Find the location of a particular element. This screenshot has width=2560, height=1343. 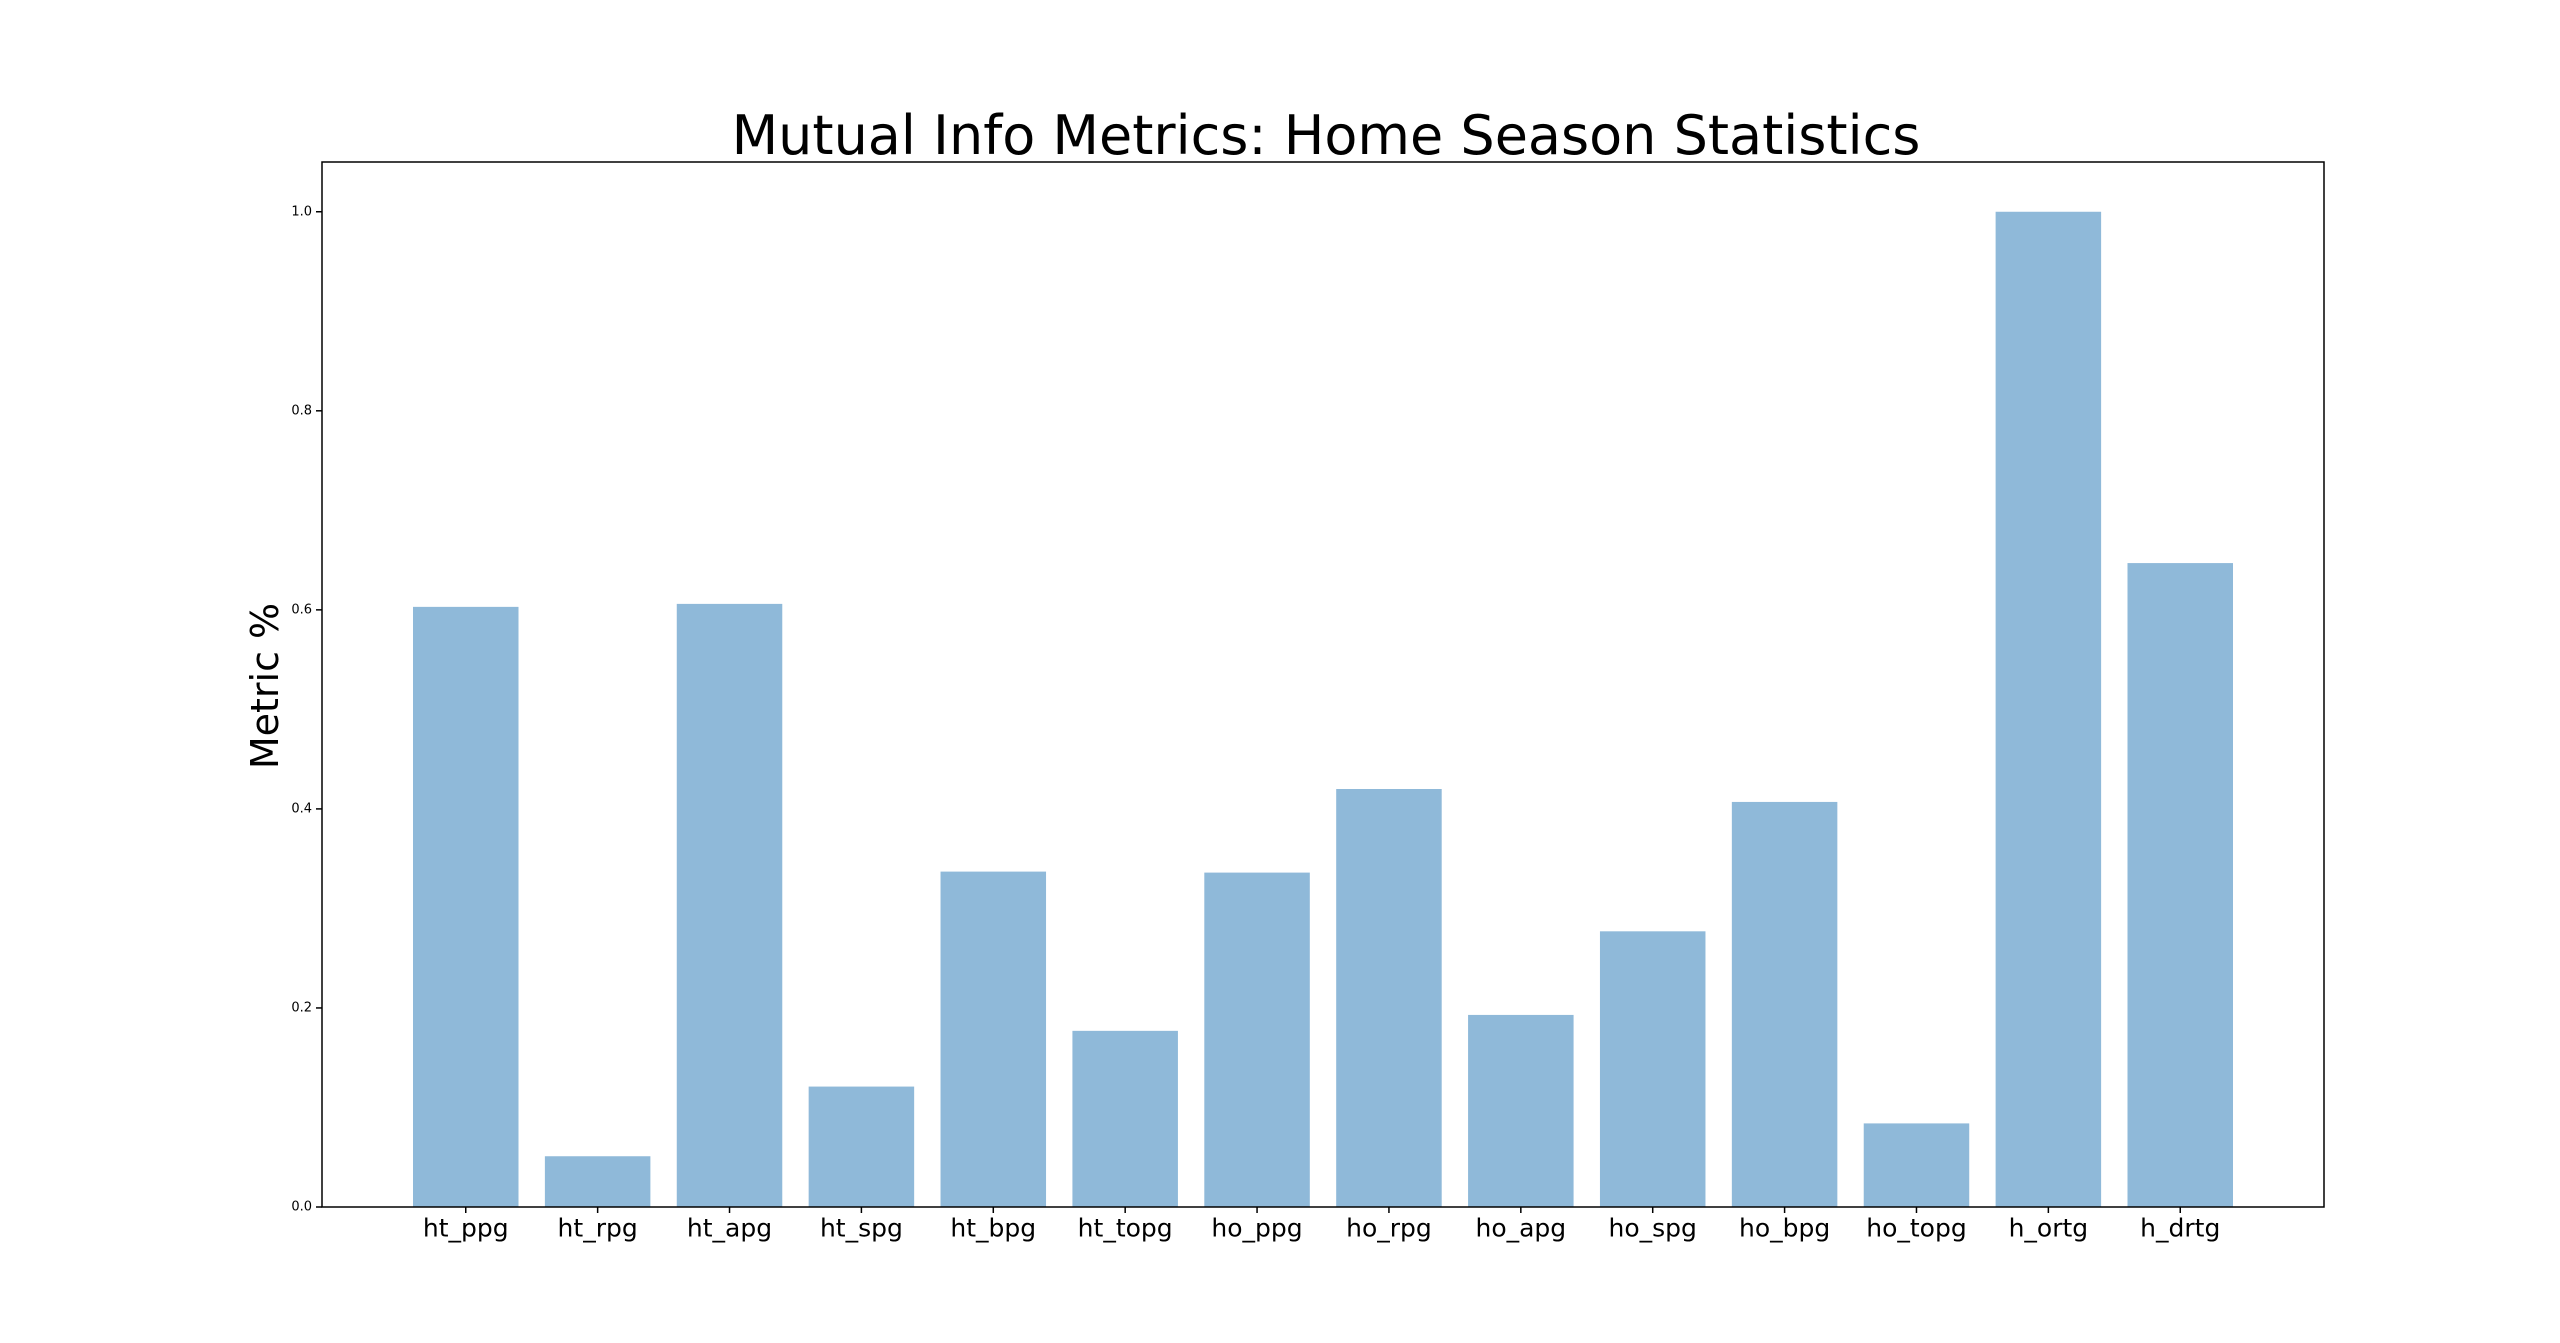

bar-ho-topg is located at coordinates (1916, 1165).